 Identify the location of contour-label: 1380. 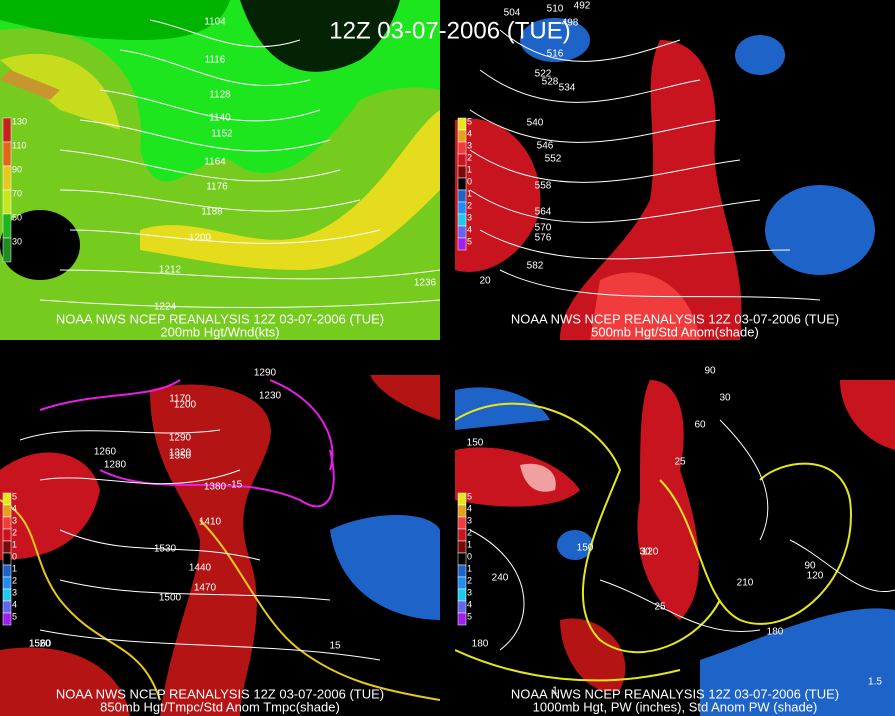
(215, 487).